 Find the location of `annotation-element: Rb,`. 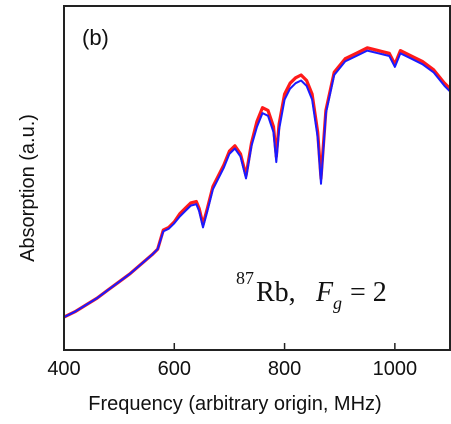

annotation-element: Rb, is located at coordinates (276, 292).